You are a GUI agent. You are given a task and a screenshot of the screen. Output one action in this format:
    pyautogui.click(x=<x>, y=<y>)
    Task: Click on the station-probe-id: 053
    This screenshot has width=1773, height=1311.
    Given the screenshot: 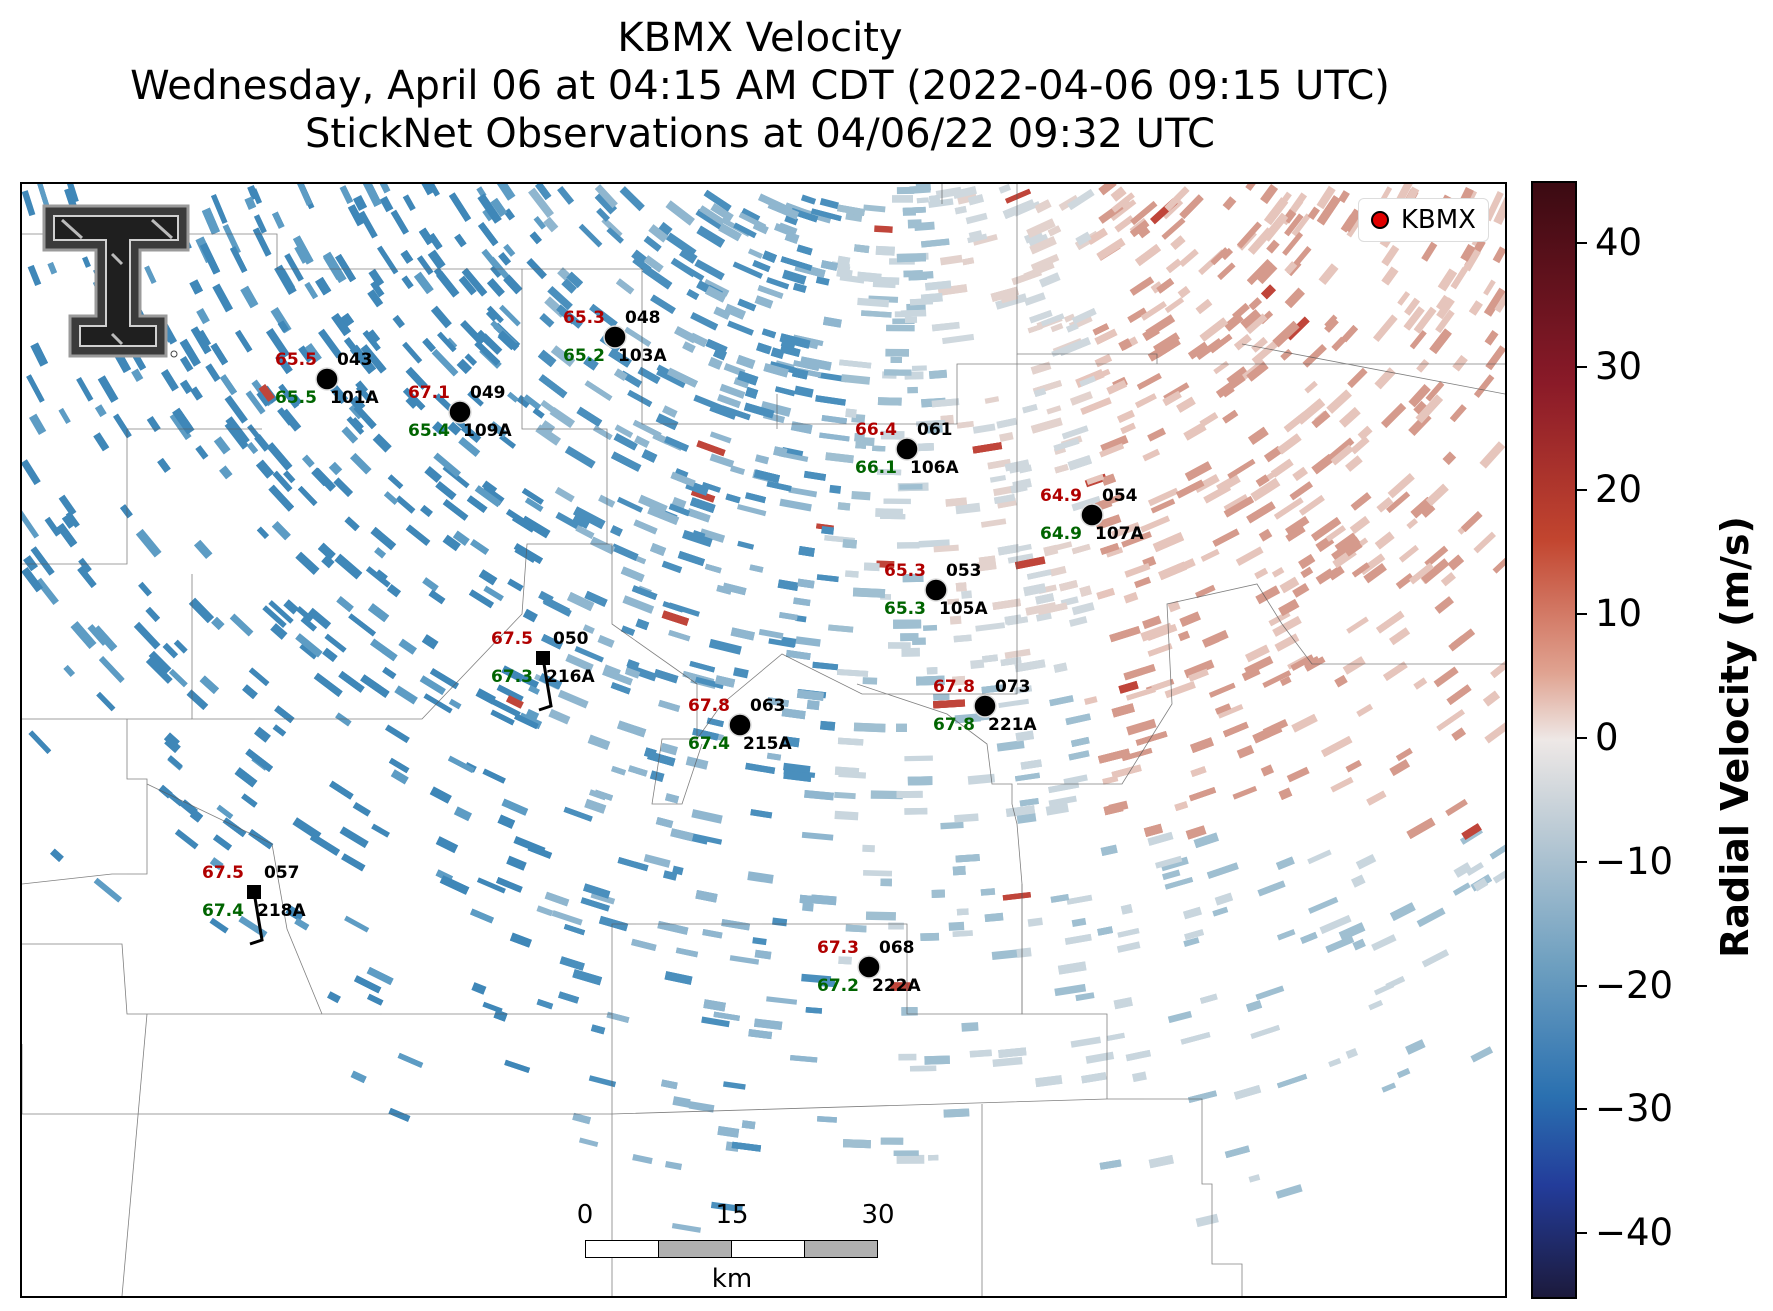 What is the action you would take?
    pyautogui.click(x=964, y=571)
    